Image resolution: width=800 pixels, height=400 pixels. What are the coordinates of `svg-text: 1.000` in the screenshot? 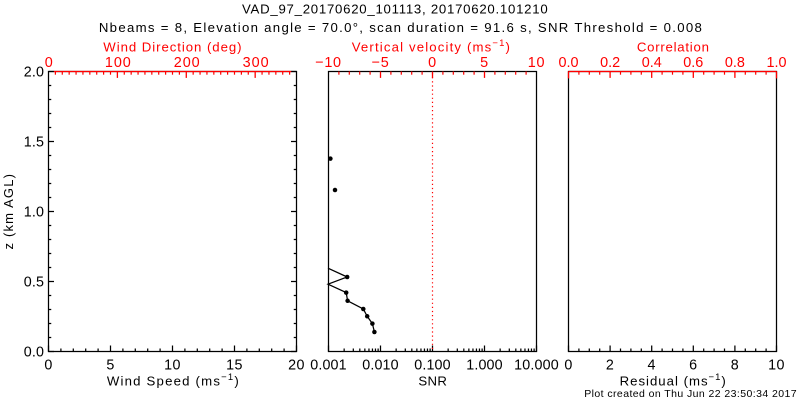 It's located at (484, 366).